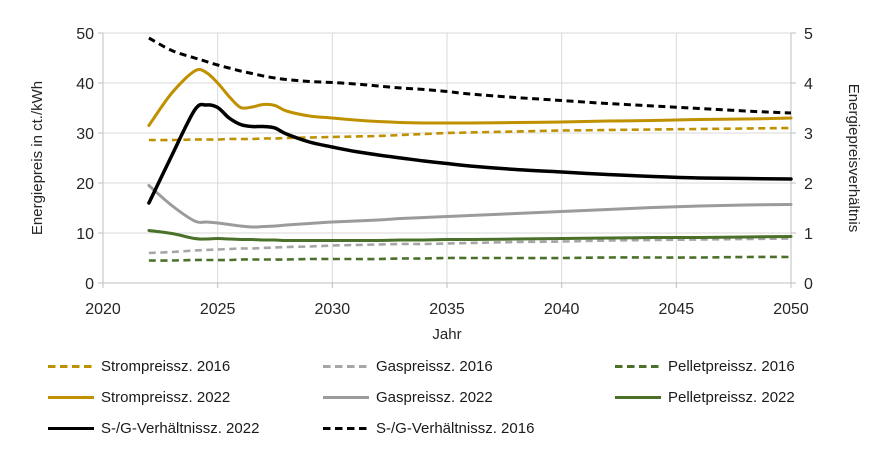 Image resolution: width=872 pixels, height=466 pixels. Describe the element at coordinates (808, 34) in the screenshot. I see `y-right-tick-label: 5` at that location.